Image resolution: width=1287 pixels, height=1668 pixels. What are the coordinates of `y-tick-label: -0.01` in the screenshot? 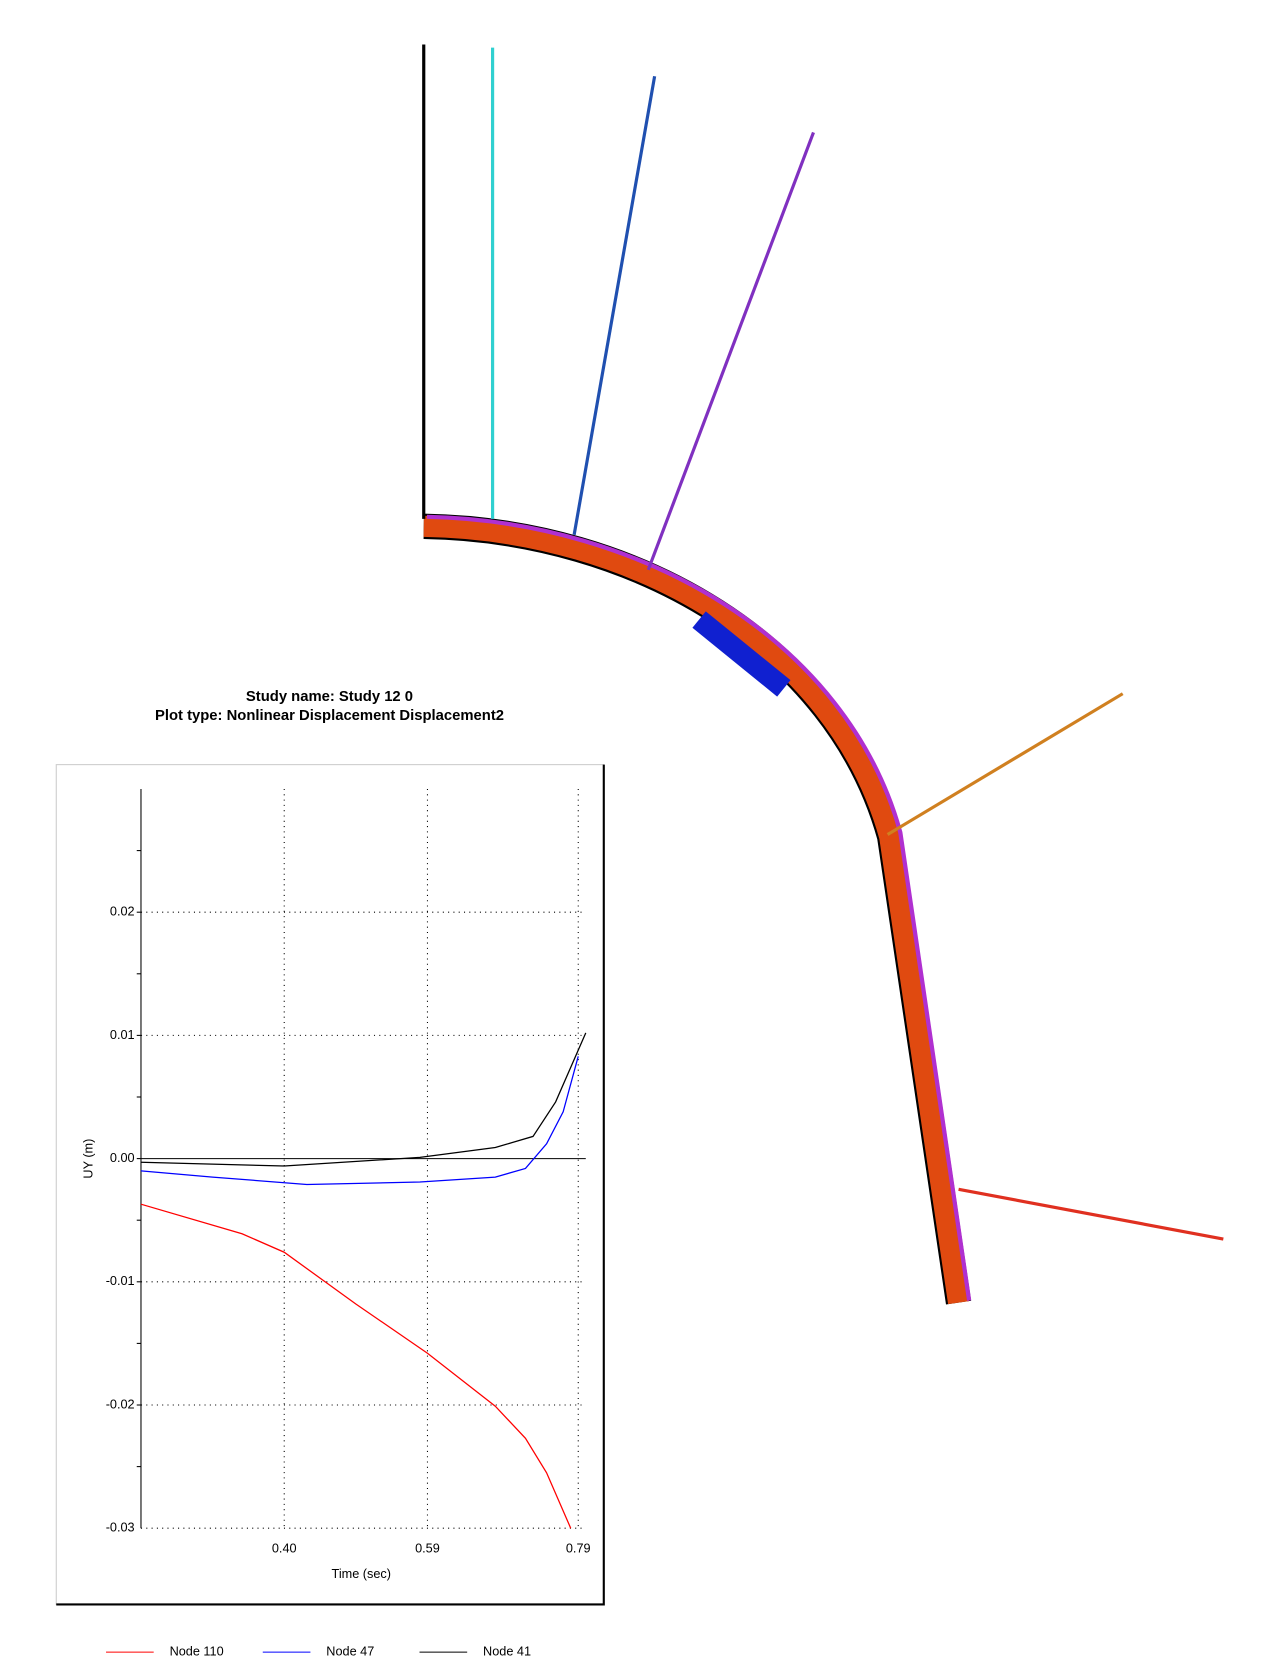 It's located at (120, 1281).